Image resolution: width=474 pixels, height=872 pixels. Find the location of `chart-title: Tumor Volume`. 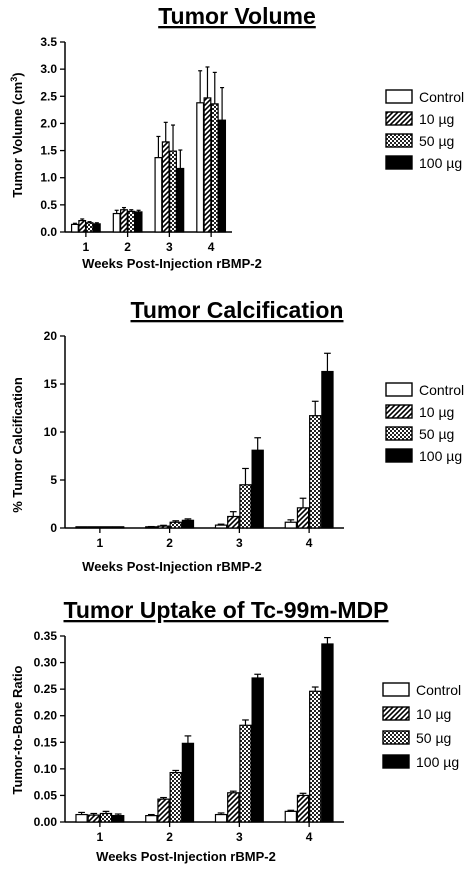

chart-title: Tumor Volume is located at coordinates (237, 16).